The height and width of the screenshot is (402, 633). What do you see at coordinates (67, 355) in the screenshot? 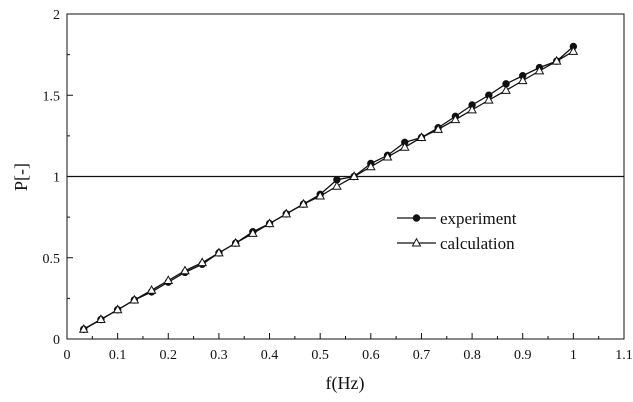
I see `x-tick-label: 0` at bounding box center [67, 355].